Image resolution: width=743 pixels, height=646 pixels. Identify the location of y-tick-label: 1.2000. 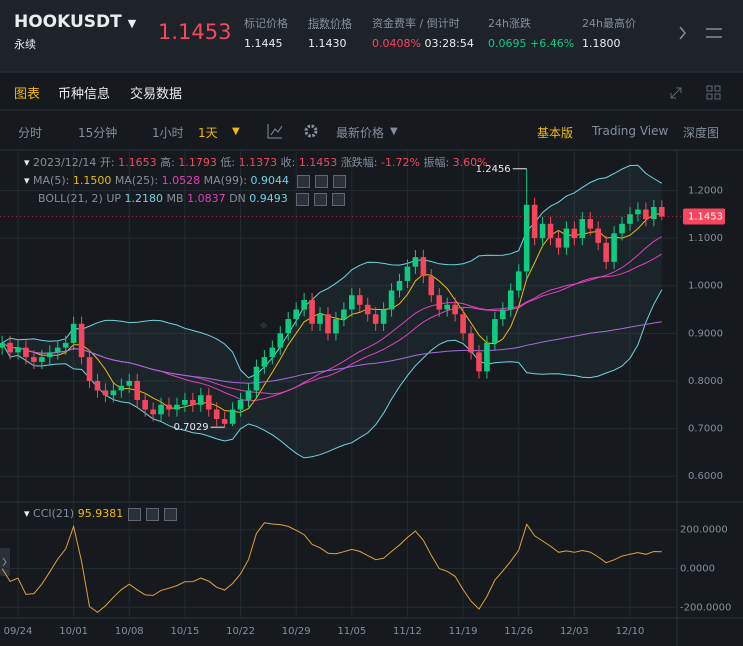
(705, 190).